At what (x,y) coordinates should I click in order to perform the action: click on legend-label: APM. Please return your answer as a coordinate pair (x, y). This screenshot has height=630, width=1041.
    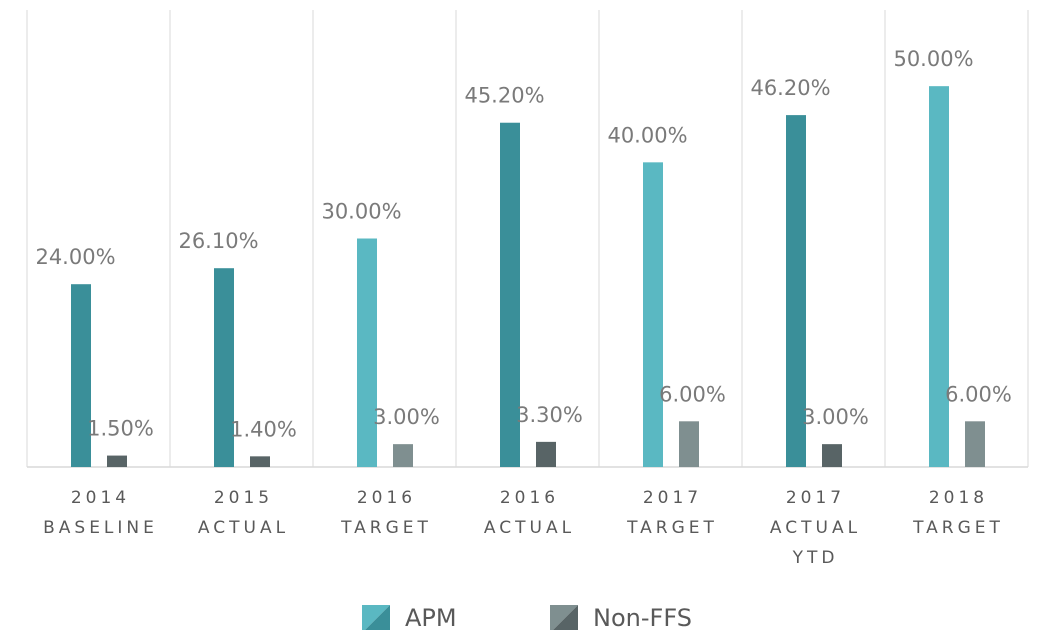
    Looking at the image, I should click on (431, 617).